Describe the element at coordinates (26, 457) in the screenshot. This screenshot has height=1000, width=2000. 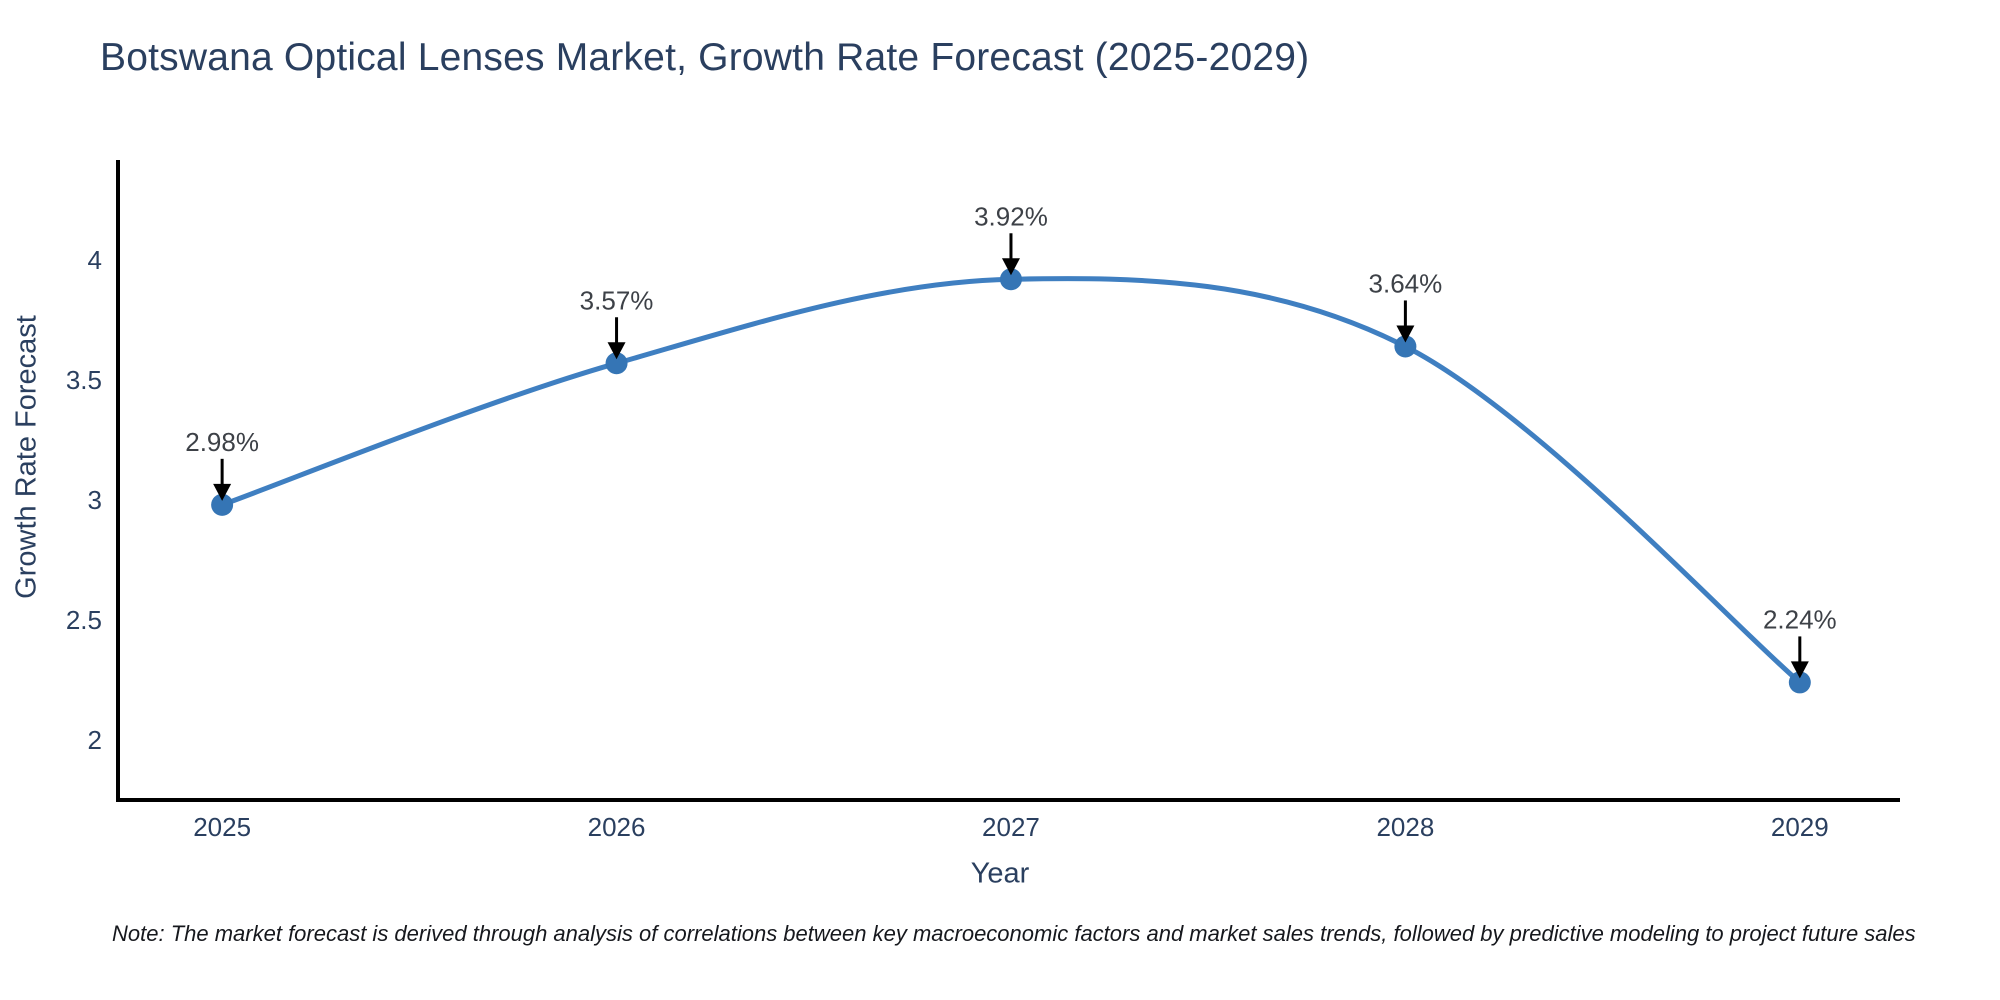
I see `y-axis-title: Growth Rate Forecast` at that location.